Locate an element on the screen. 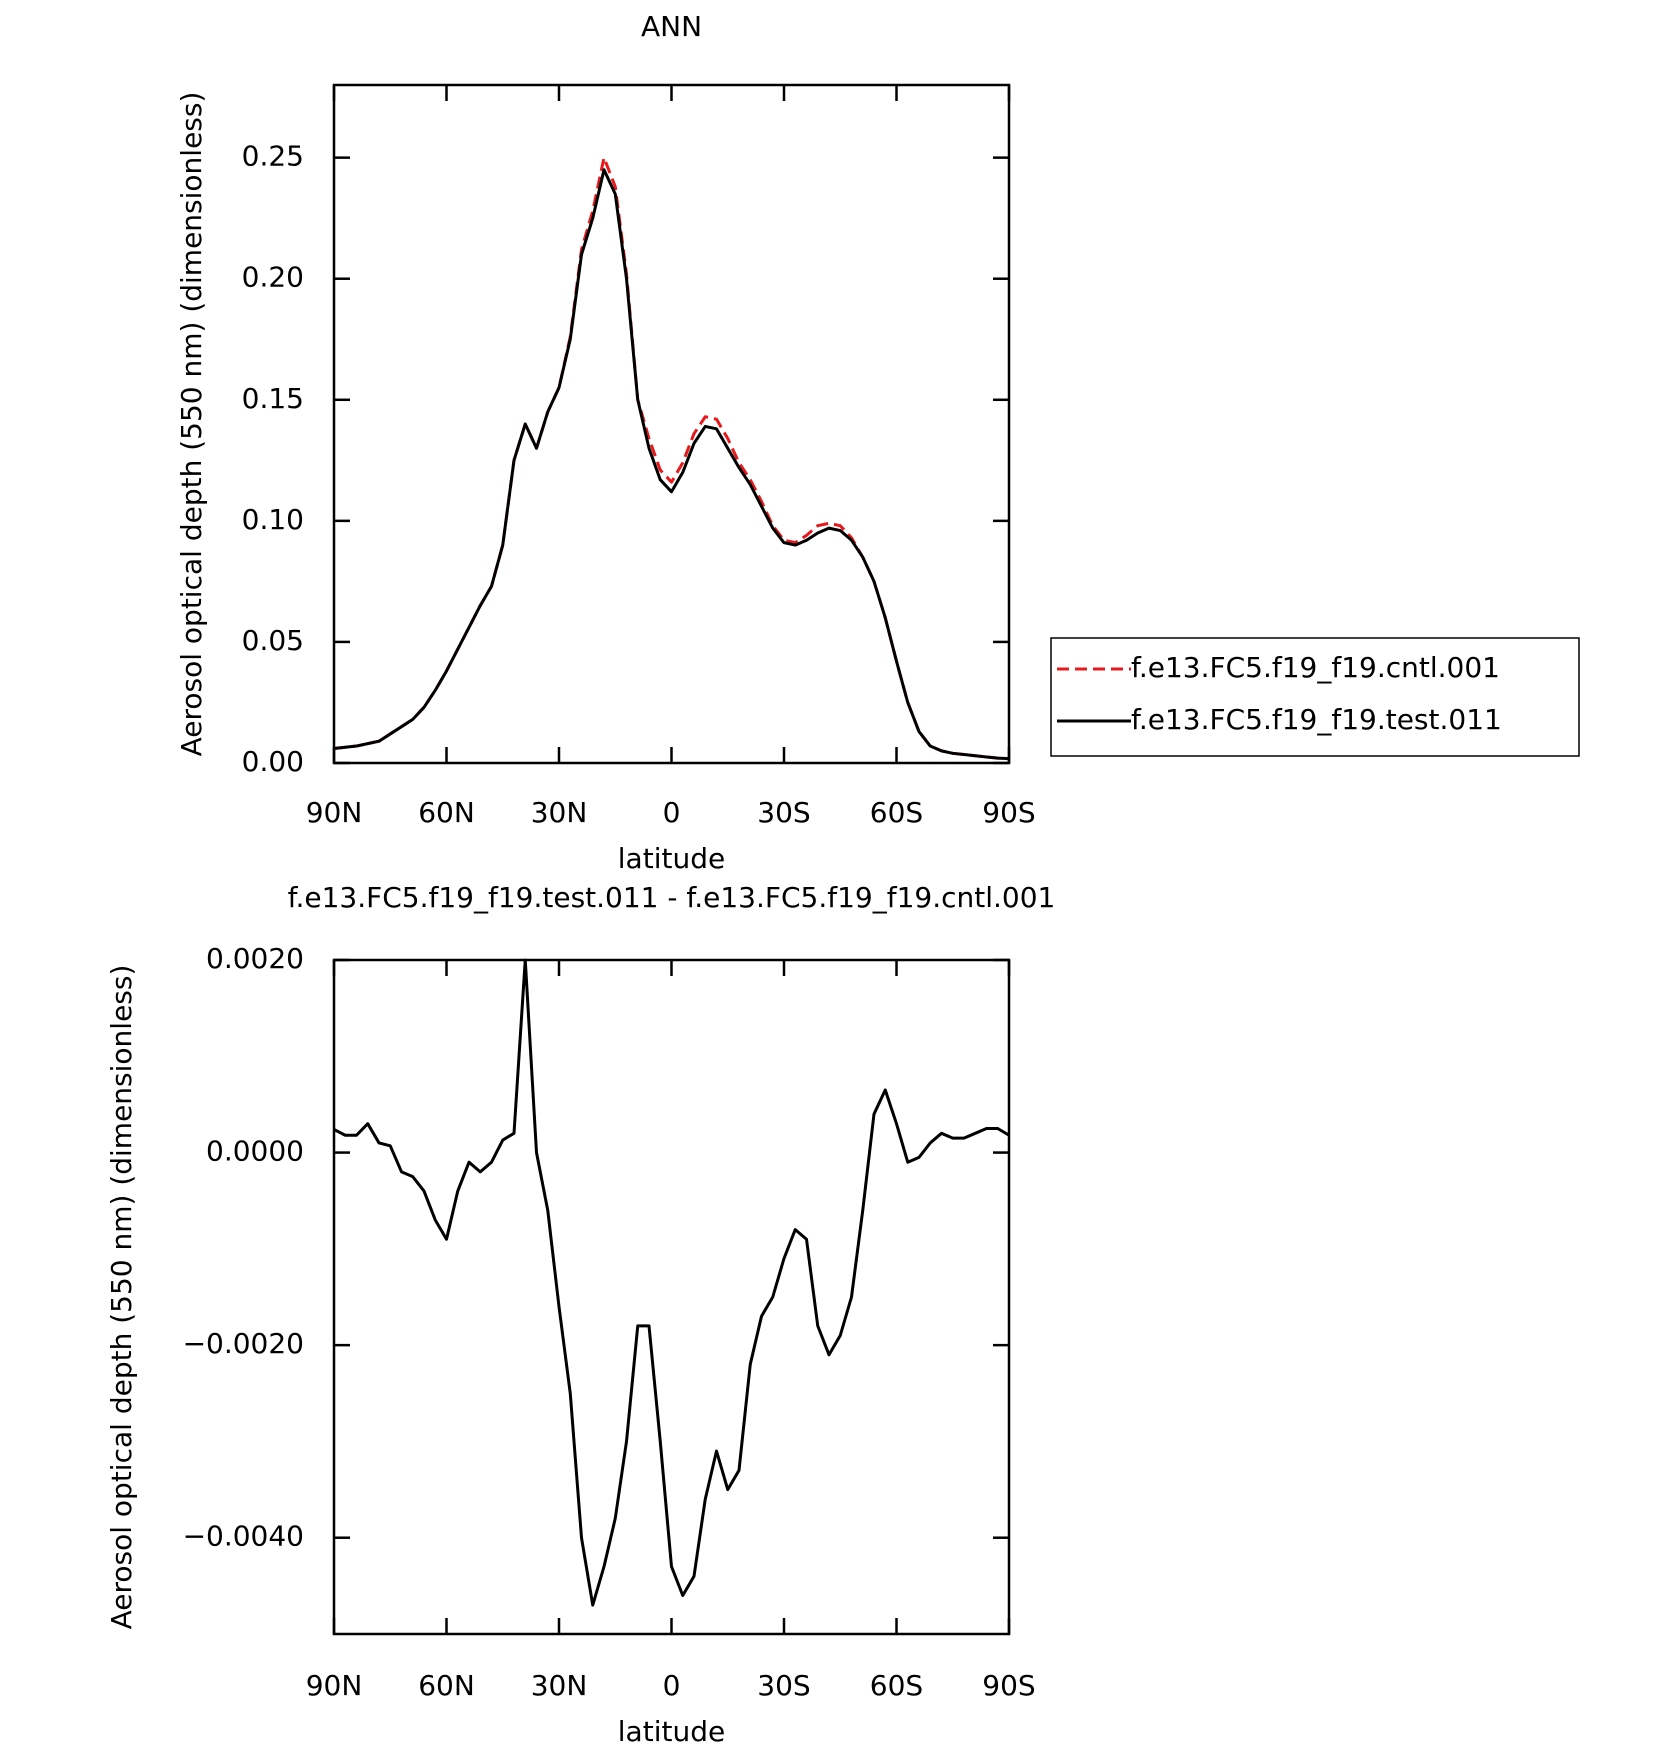 The width and height of the screenshot is (1680, 1747). y-tick-label: 0.00 is located at coordinates (273, 761).